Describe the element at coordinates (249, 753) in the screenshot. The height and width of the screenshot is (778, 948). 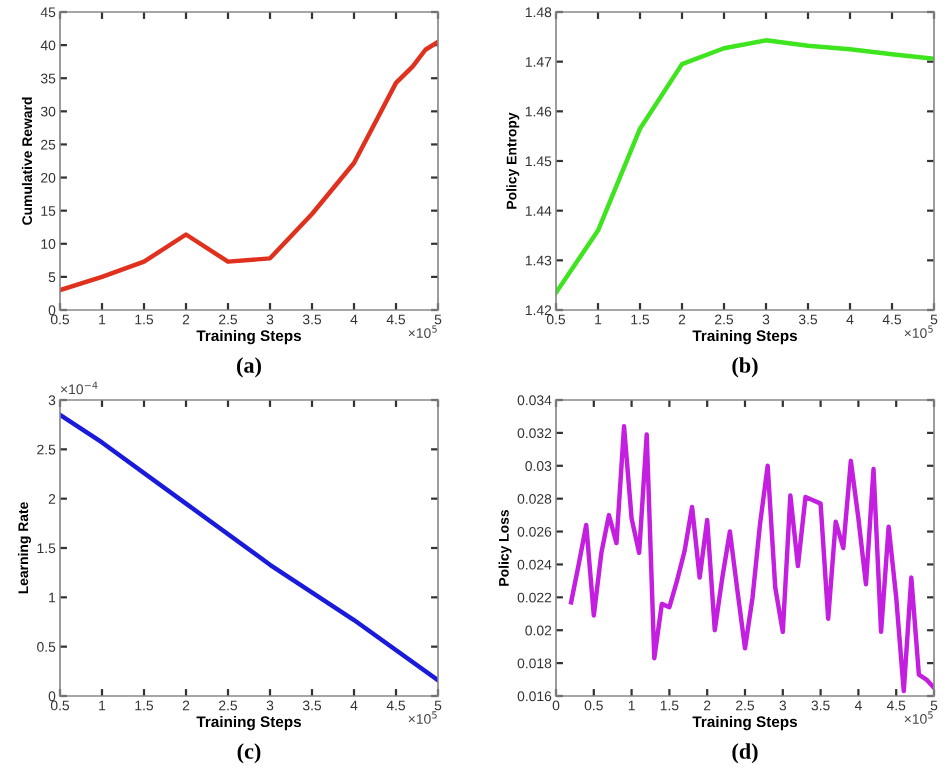
I see `text: (c)` at that location.